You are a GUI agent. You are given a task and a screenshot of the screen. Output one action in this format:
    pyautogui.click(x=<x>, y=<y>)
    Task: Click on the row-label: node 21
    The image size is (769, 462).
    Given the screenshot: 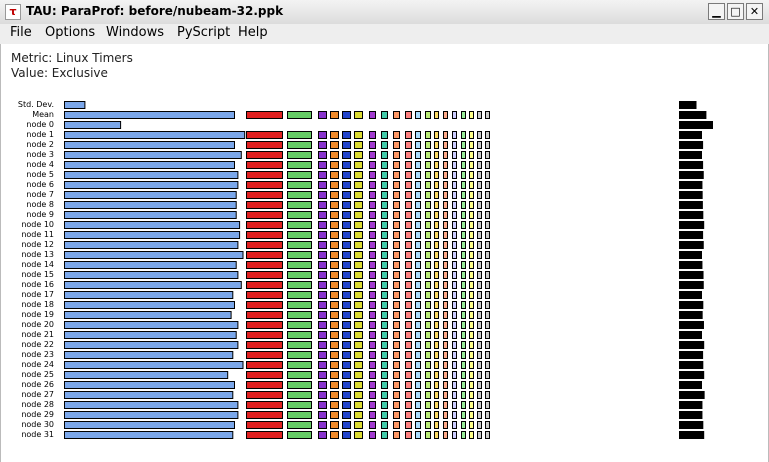 What is the action you would take?
    pyautogui.click(x=37, y=334)
    